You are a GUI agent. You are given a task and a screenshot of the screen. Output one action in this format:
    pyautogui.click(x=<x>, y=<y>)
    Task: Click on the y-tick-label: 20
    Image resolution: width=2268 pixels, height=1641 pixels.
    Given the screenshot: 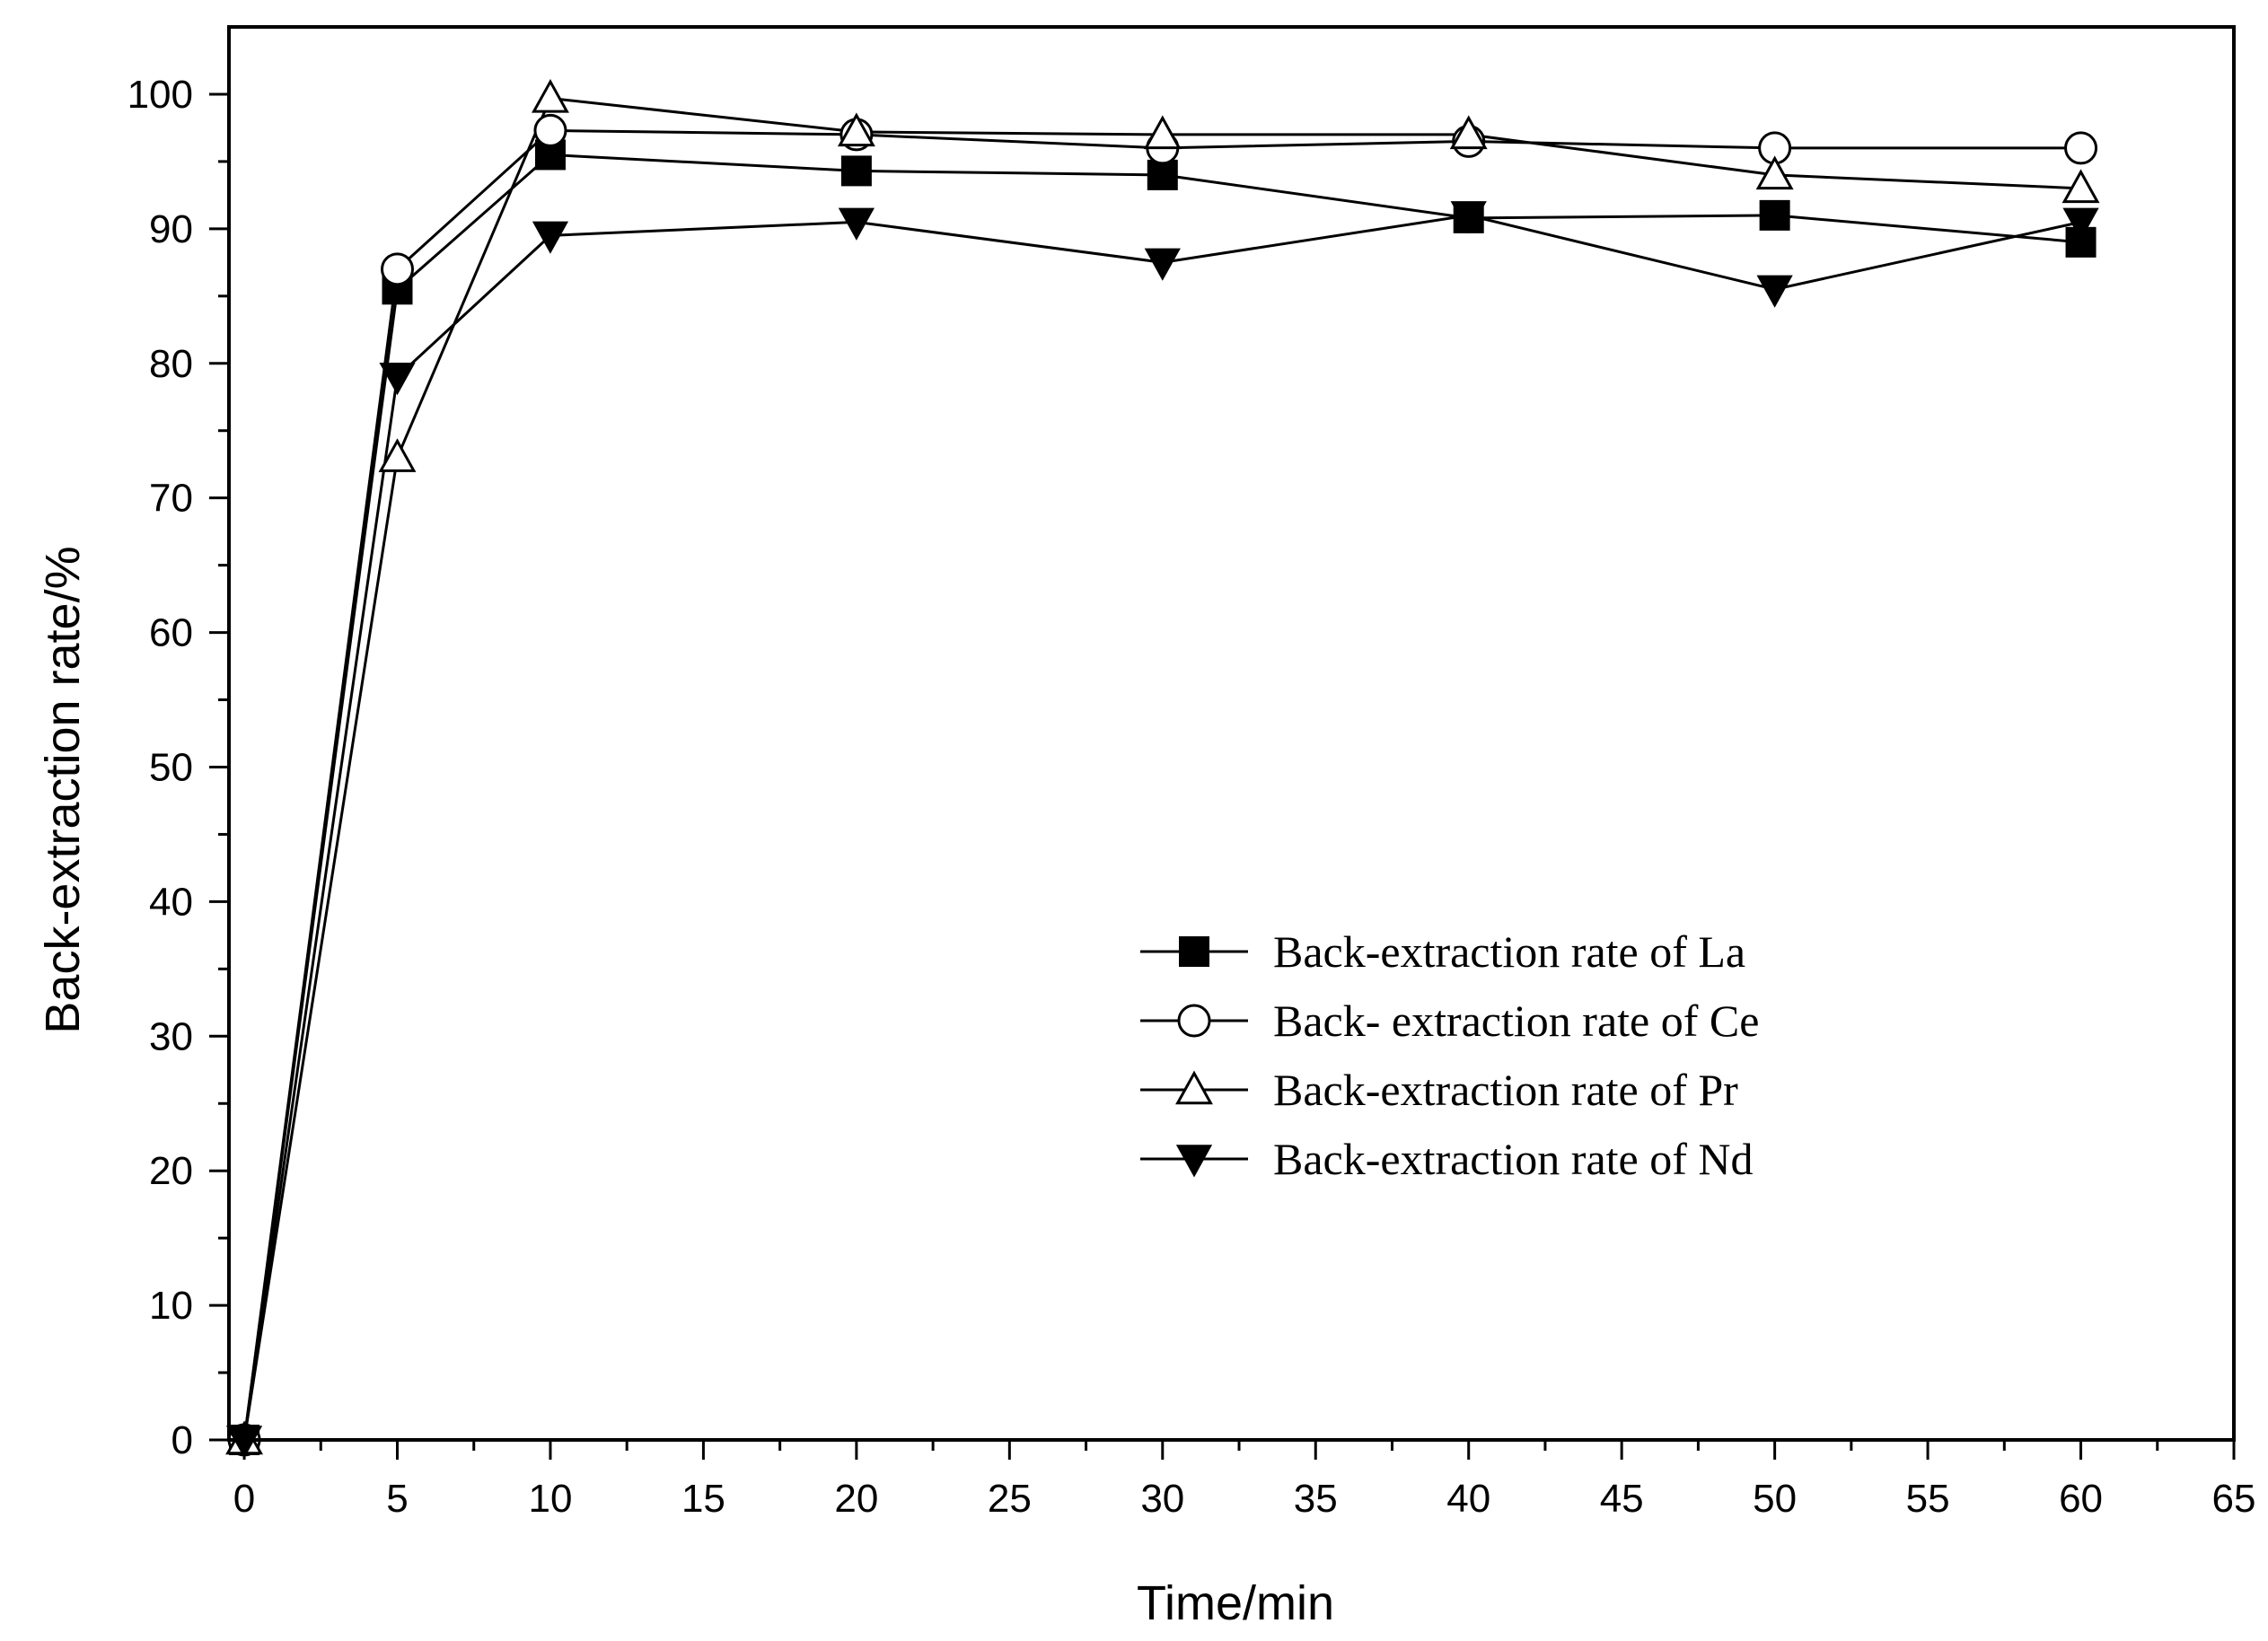 What is the action you would take?
    pyautogui.click(x=171, y=1171)
    